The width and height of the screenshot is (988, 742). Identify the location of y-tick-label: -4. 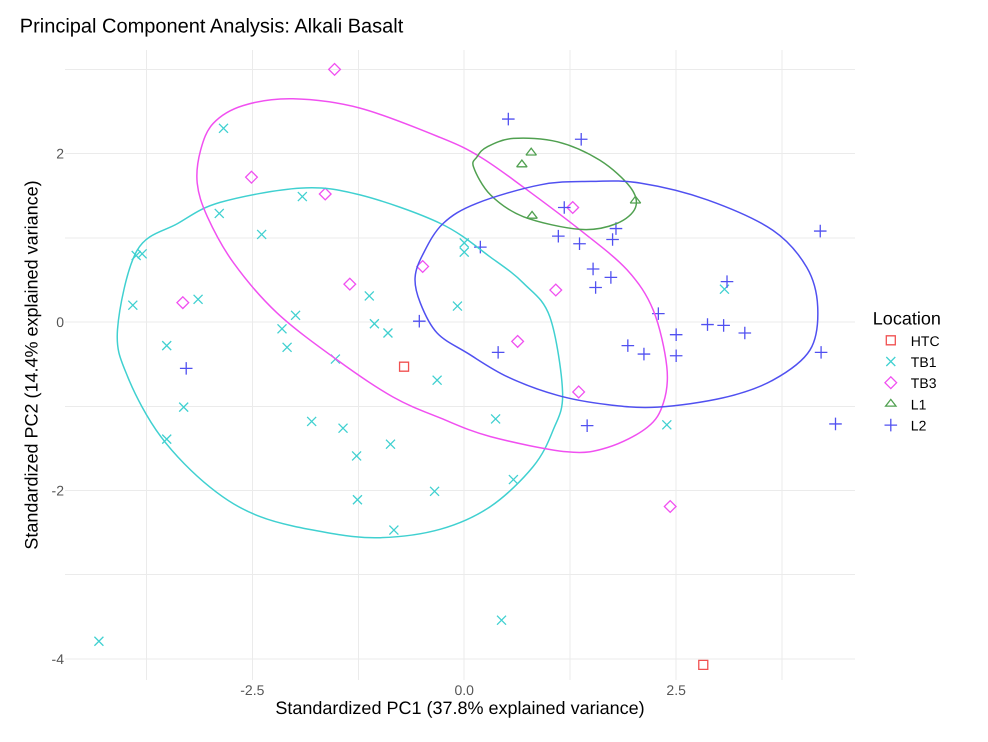
(58, 658).